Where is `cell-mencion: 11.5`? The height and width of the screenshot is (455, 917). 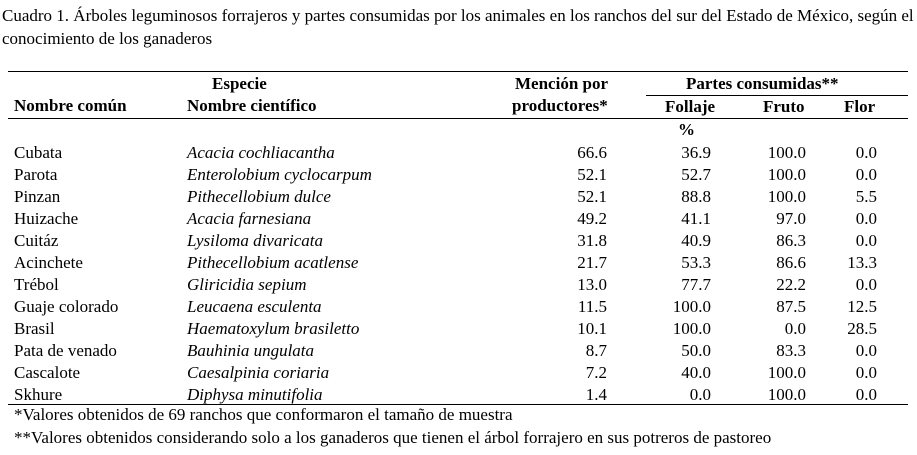
cell-mencion: 11.5 is located at coordinates (592, 306).